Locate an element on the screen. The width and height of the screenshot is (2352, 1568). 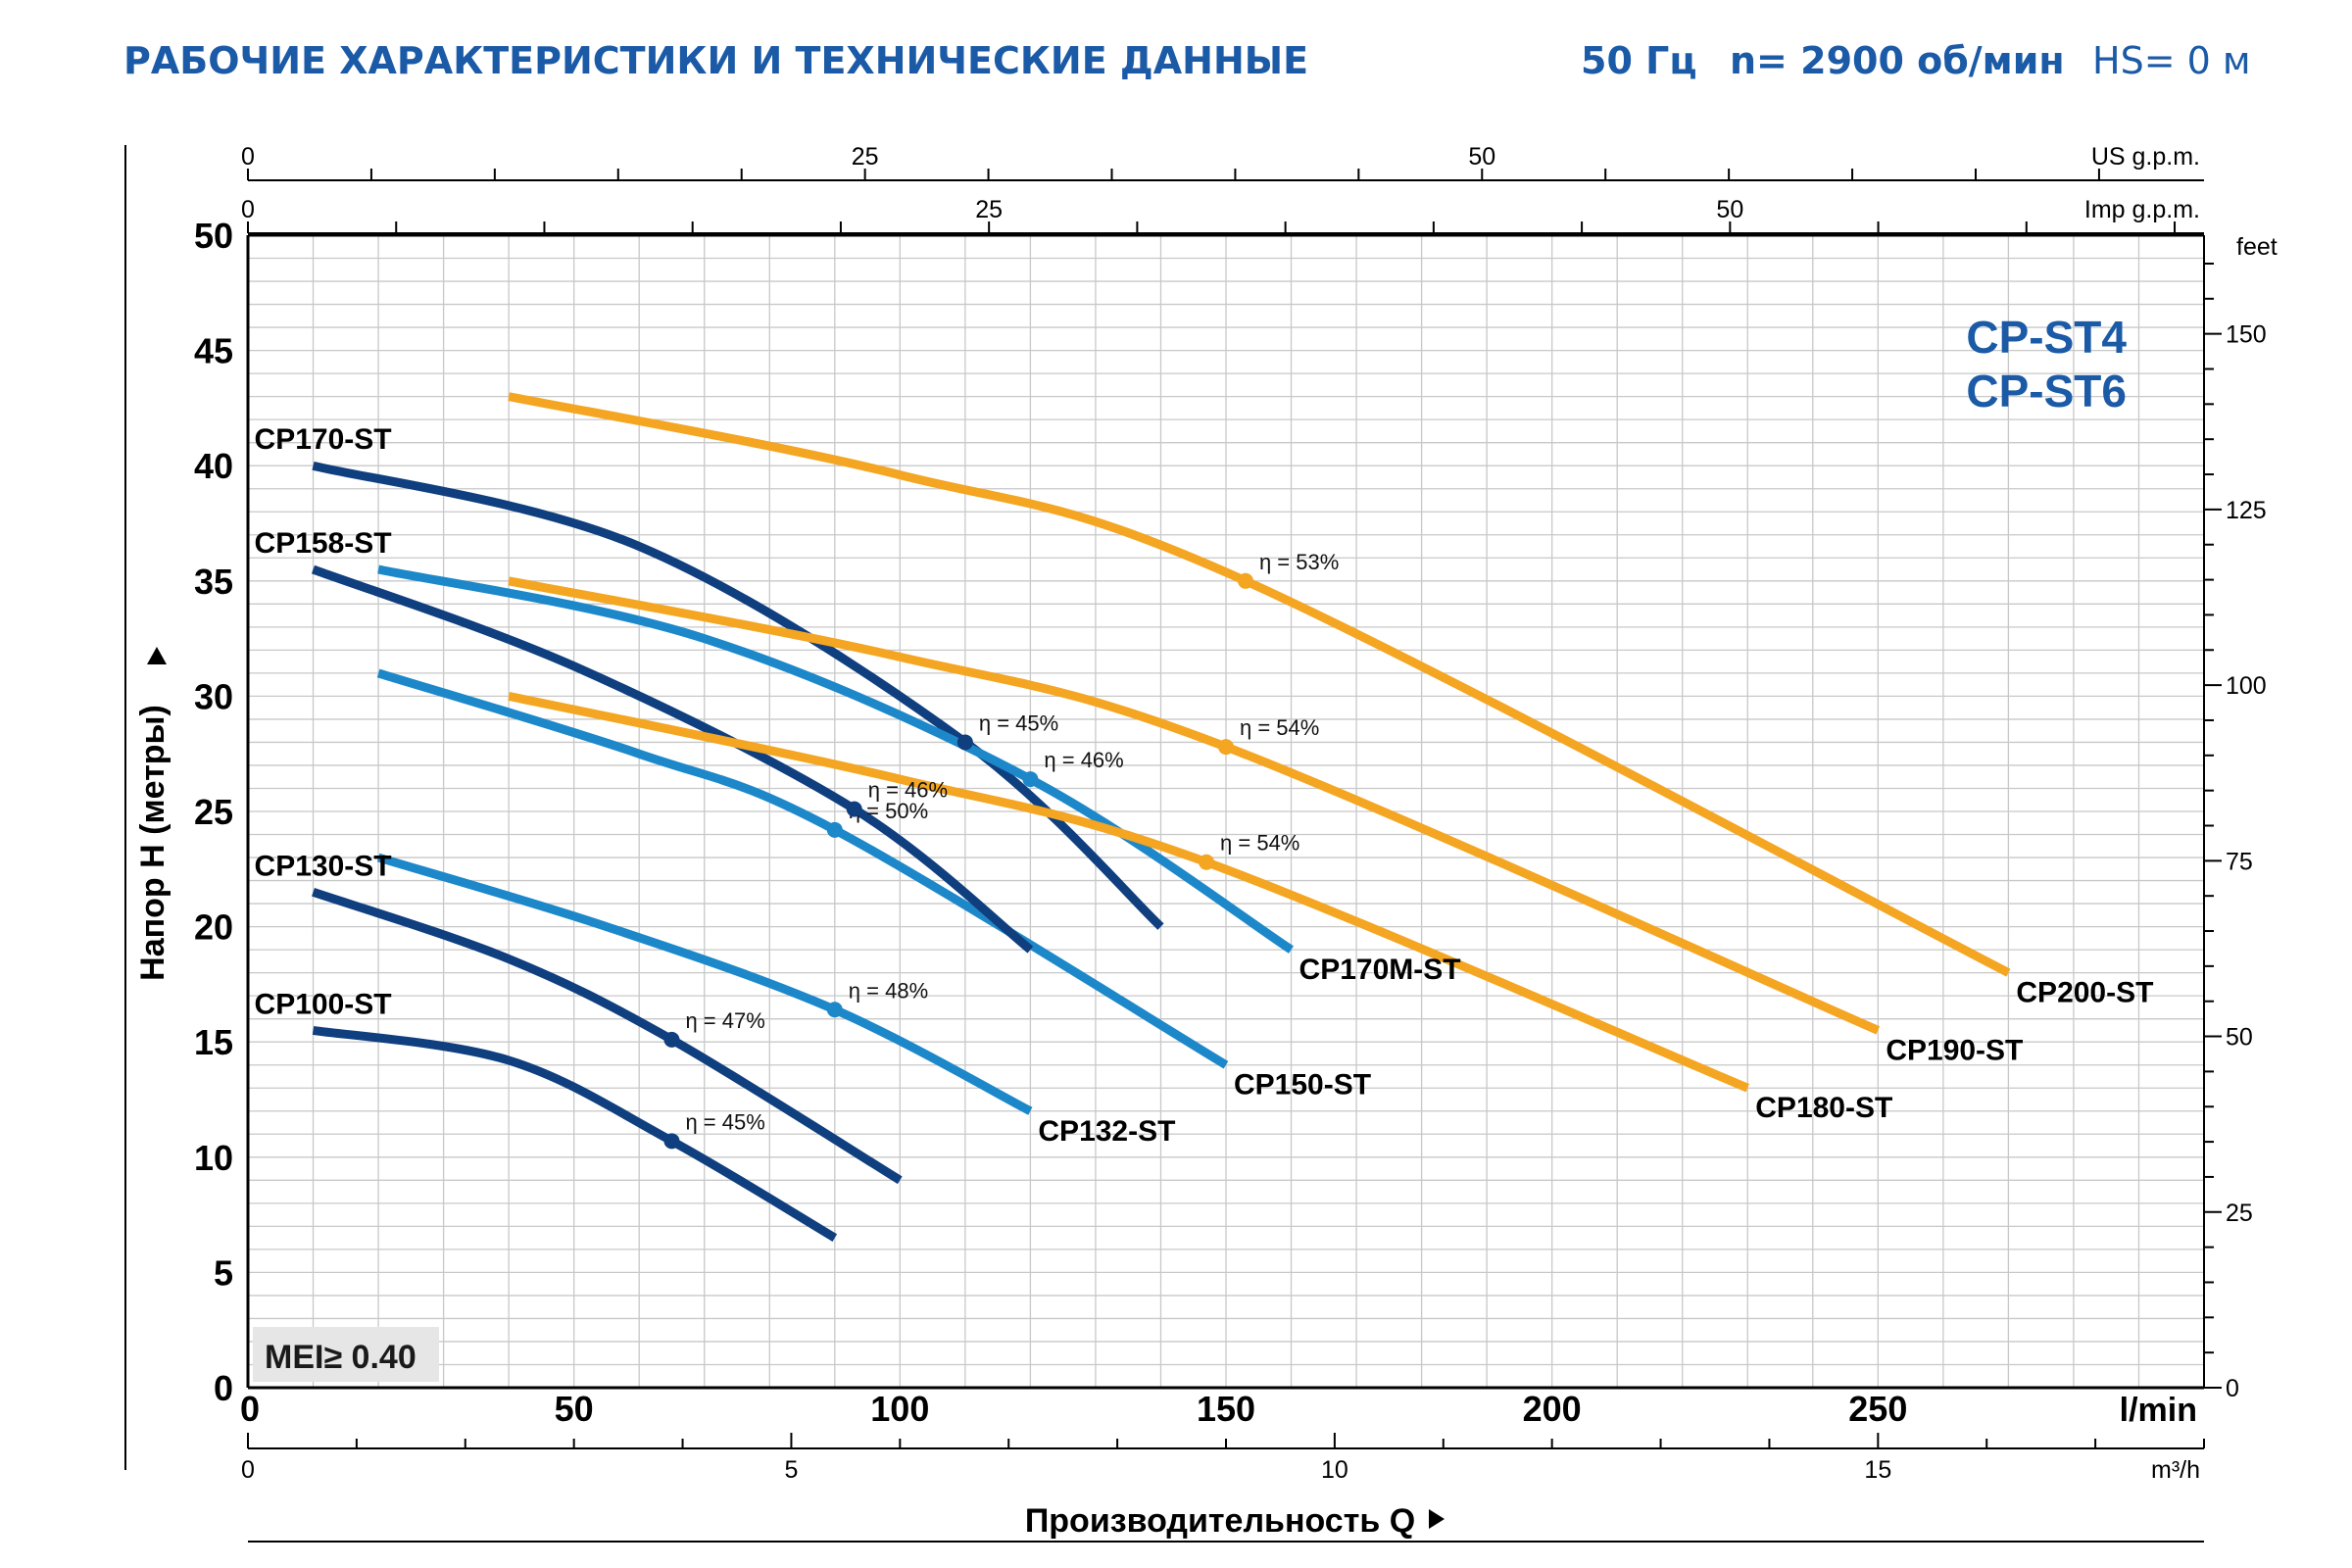
mei-badge-bg is located at coordinates (346, 1354).